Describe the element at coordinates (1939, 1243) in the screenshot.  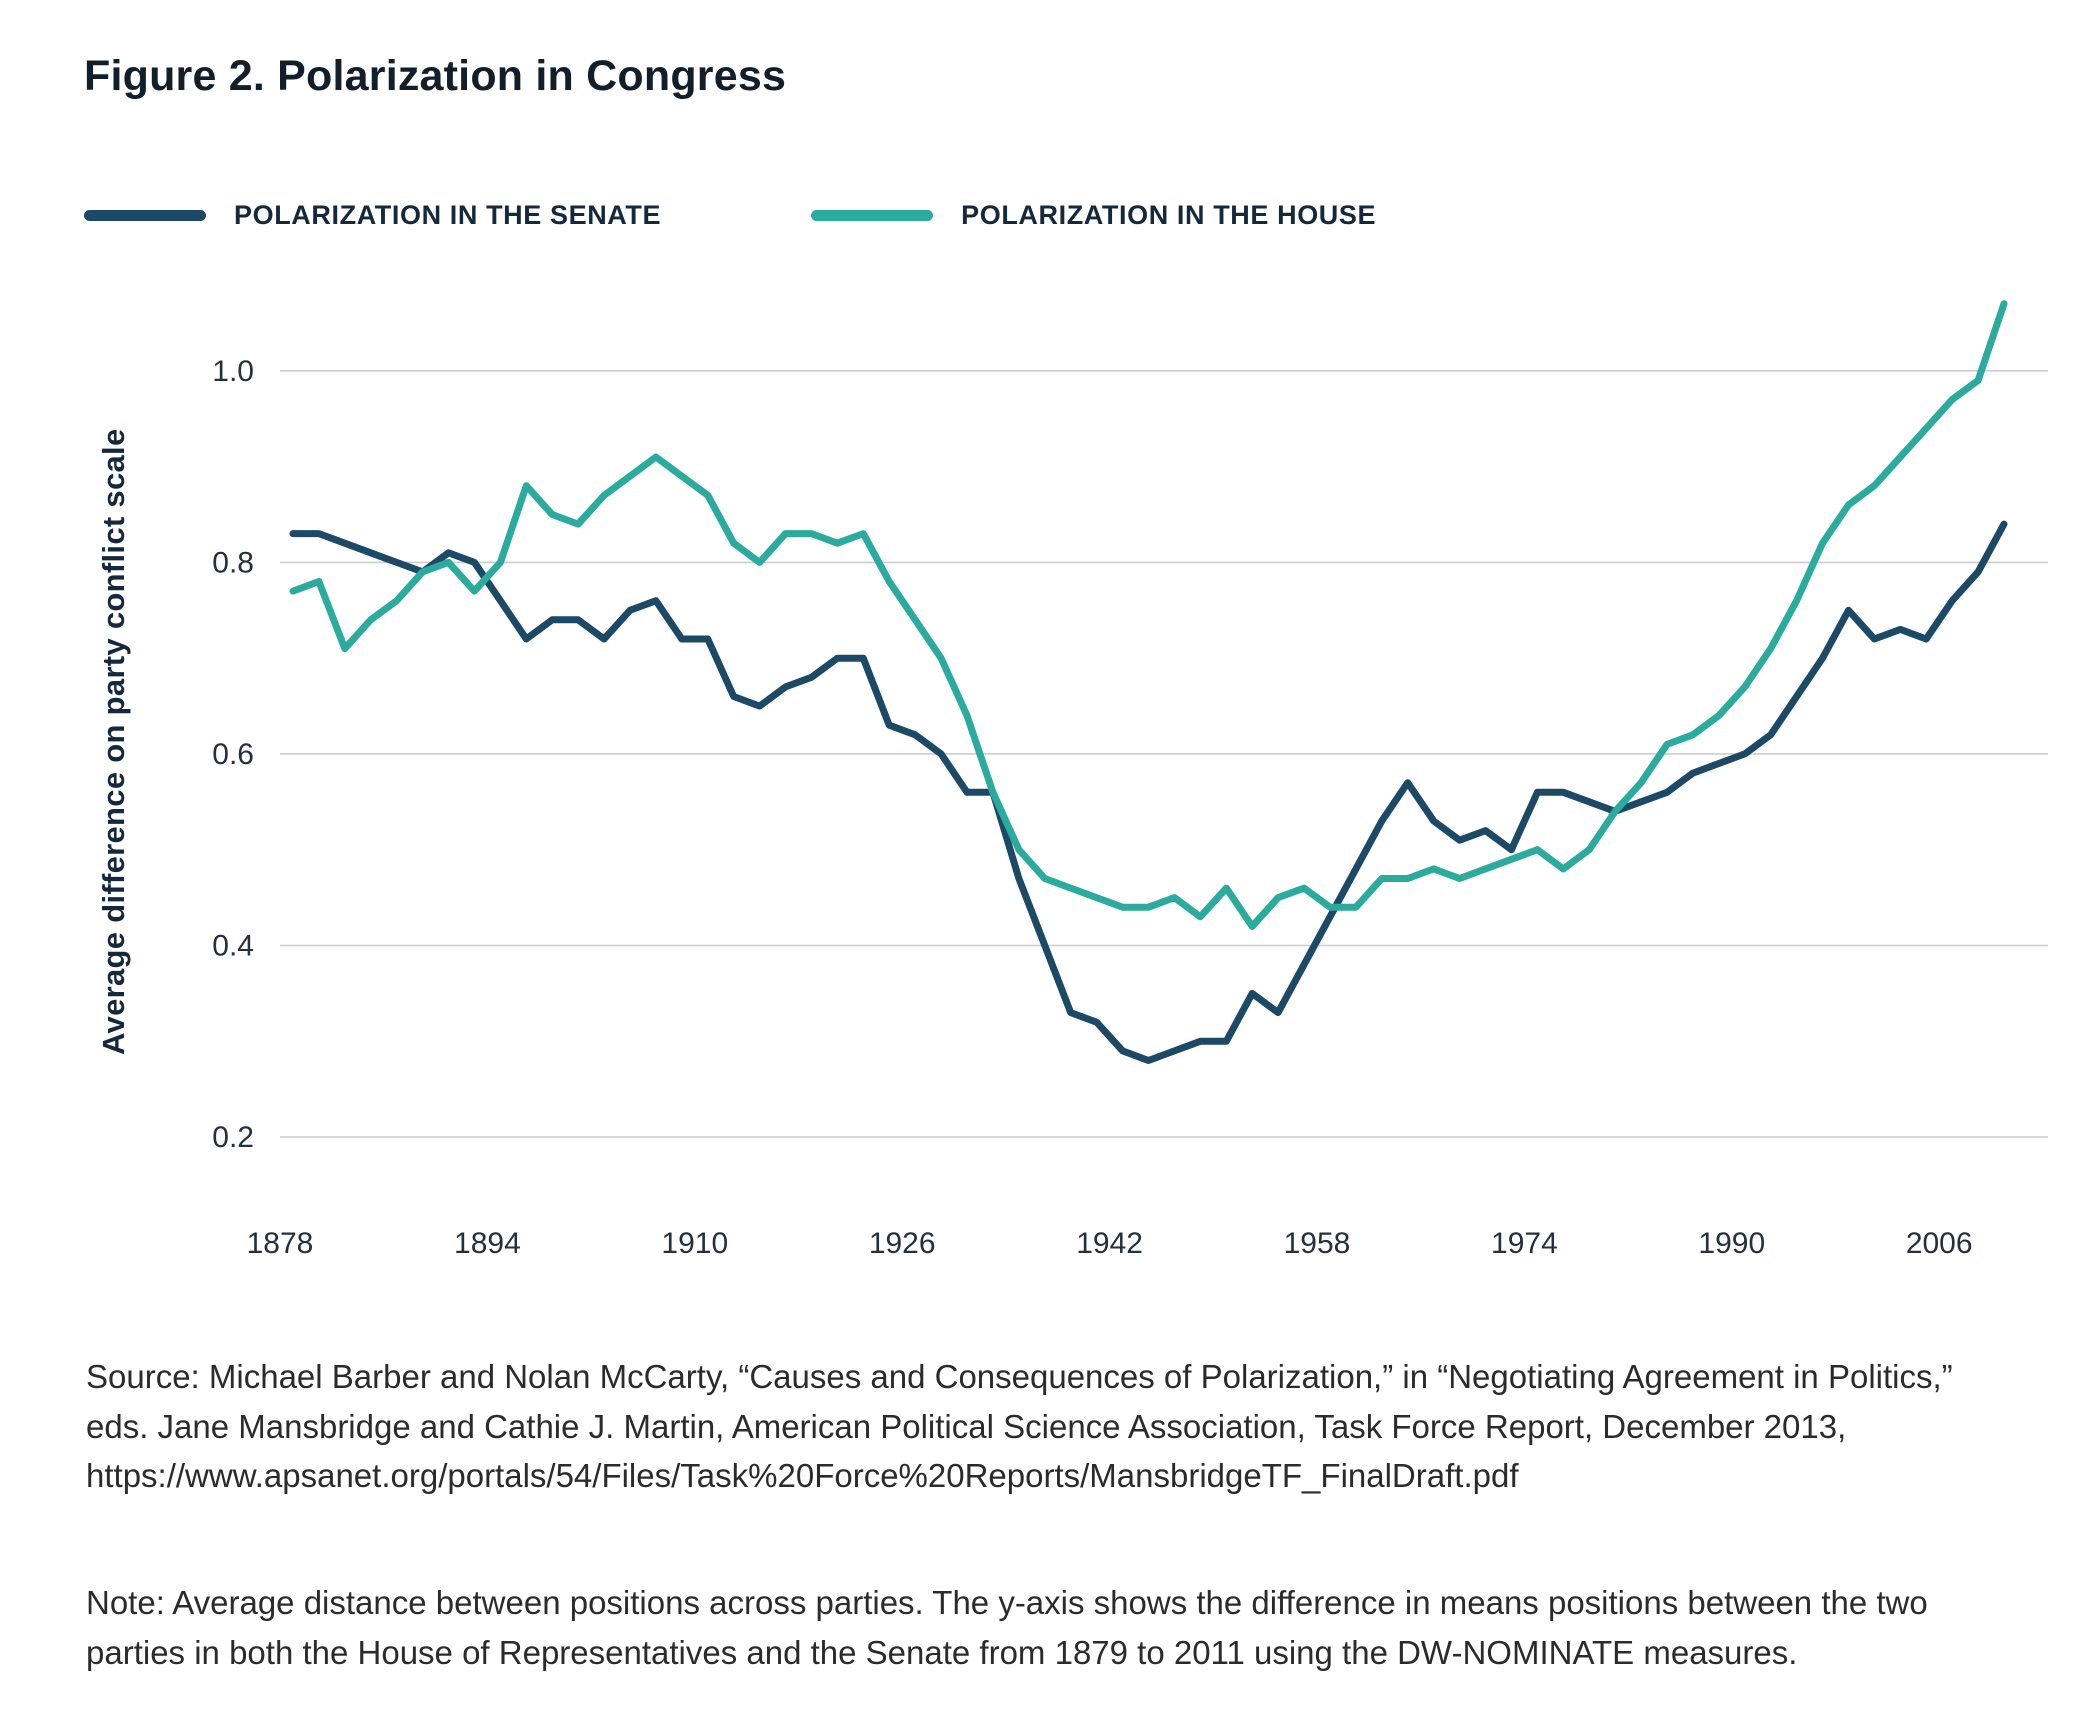
I see `x-tick-label: 2006` at that location.